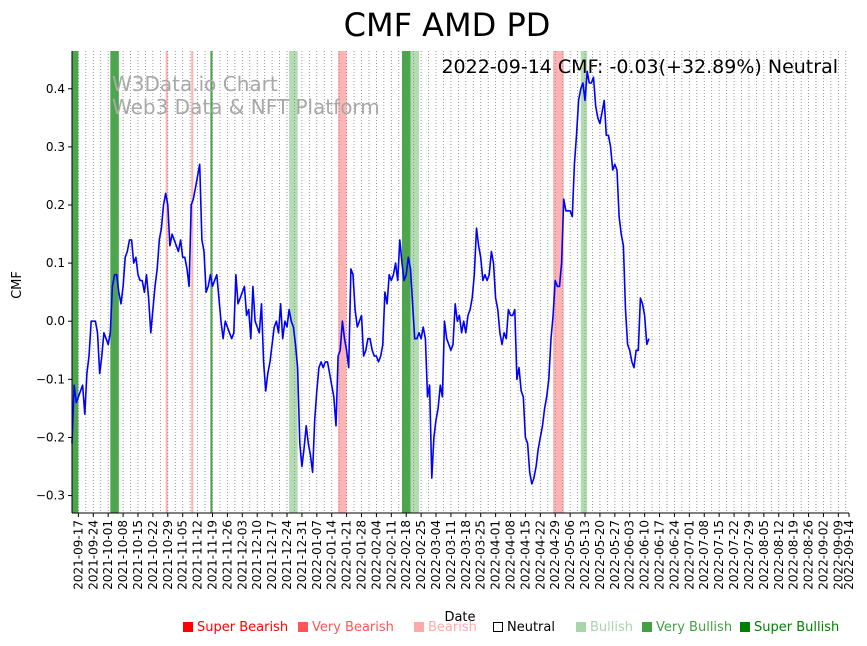  What do you see at coordinates (55, 147) in the screenshot?
I see `y-tick-label: 0.3` at bounding box center [55, 147].